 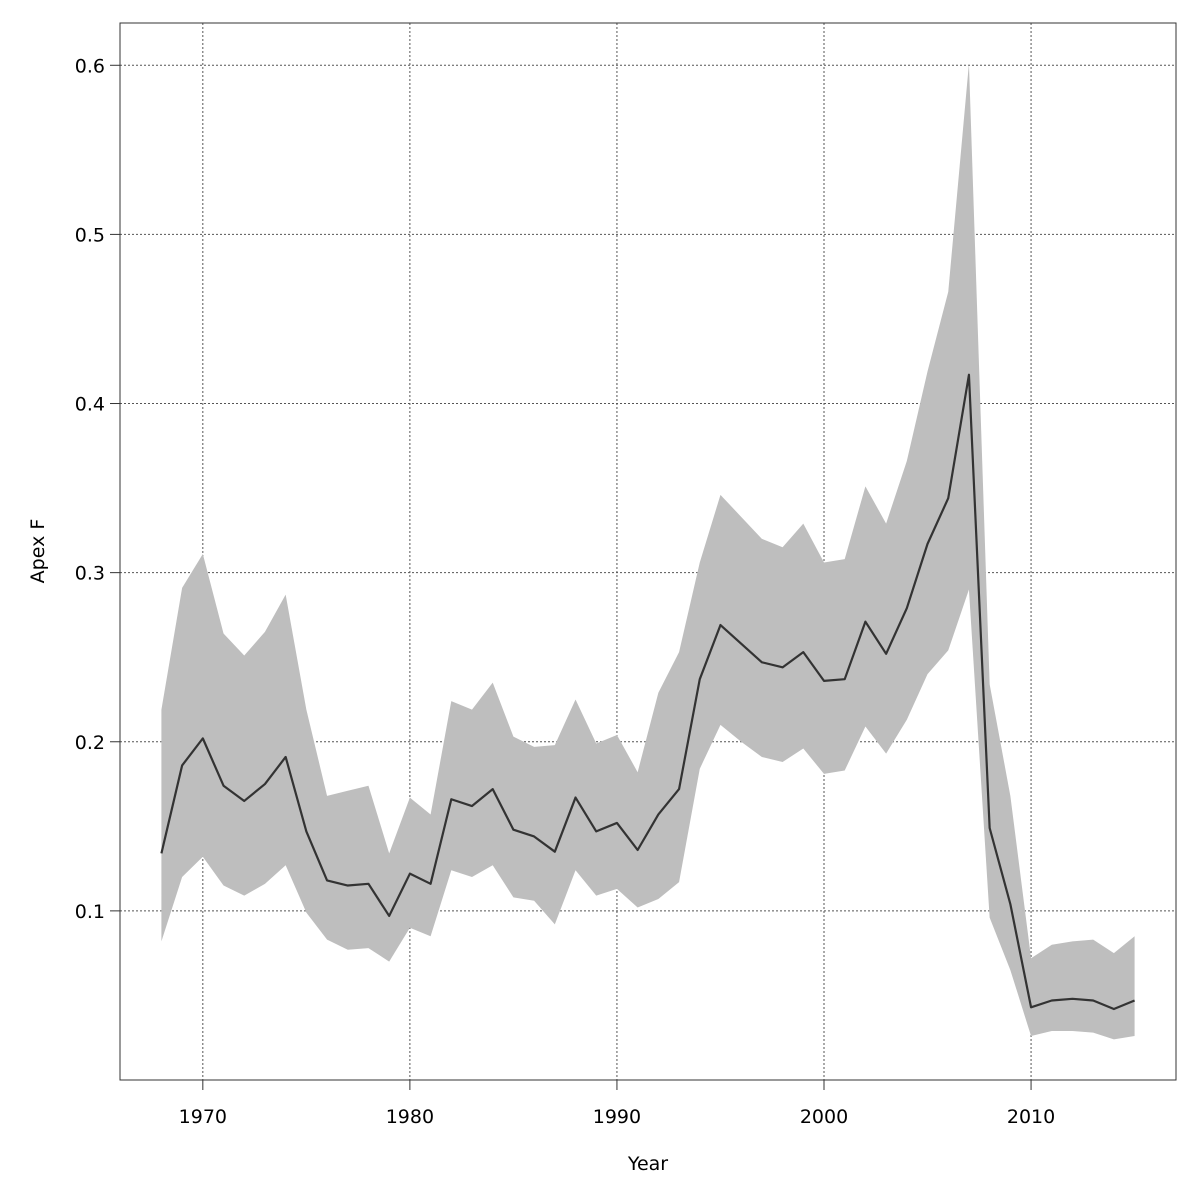 I want to click on data-point-1999, so click(x=803, y=652).